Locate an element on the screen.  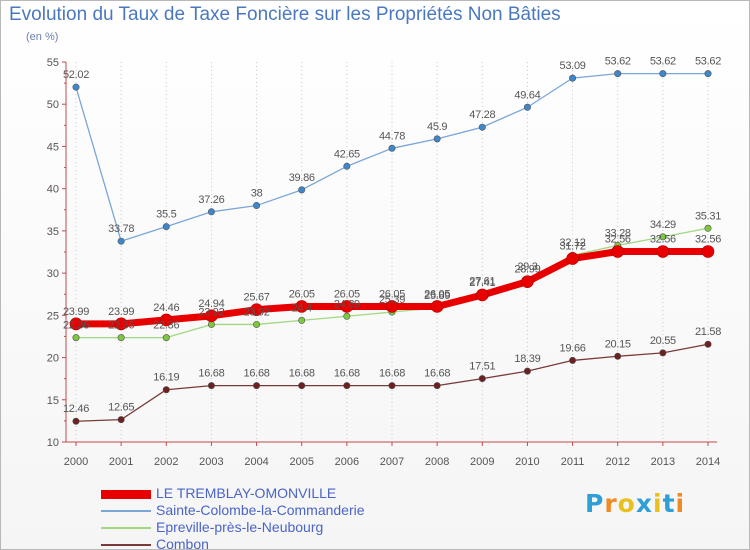
legend-label: Sainte-Colombe-la-Commanderie is located at coordinates (260, 510).